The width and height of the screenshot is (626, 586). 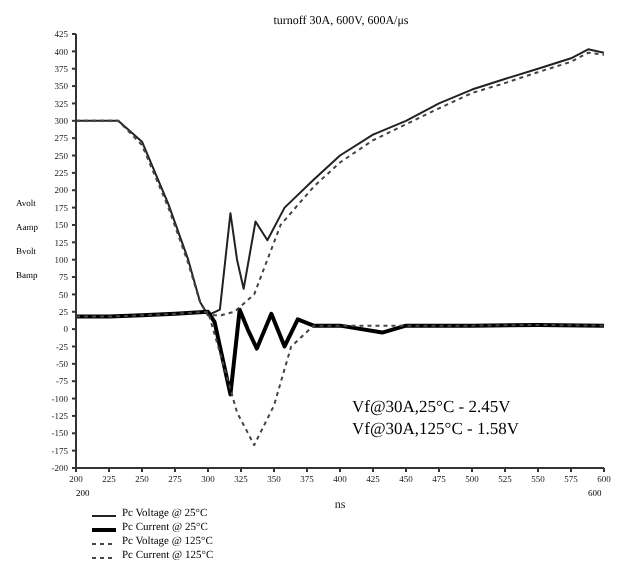 What do you see at coordinates (435, 429) in the screenshot?
I see `annotation: Vf@30A,125°C - 1.58V` at bounding box center [435, 429].